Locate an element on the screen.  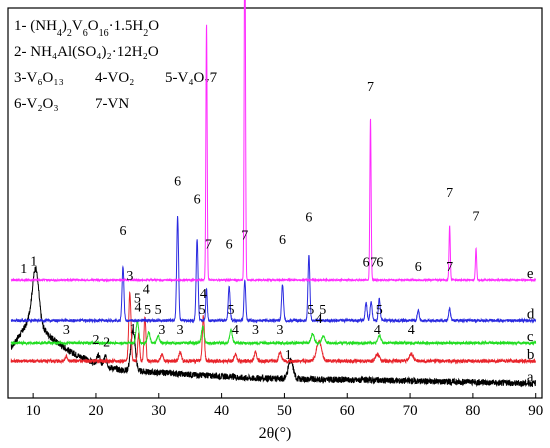
peak-label-d-1: 6 is located at coordinates (177, 182).